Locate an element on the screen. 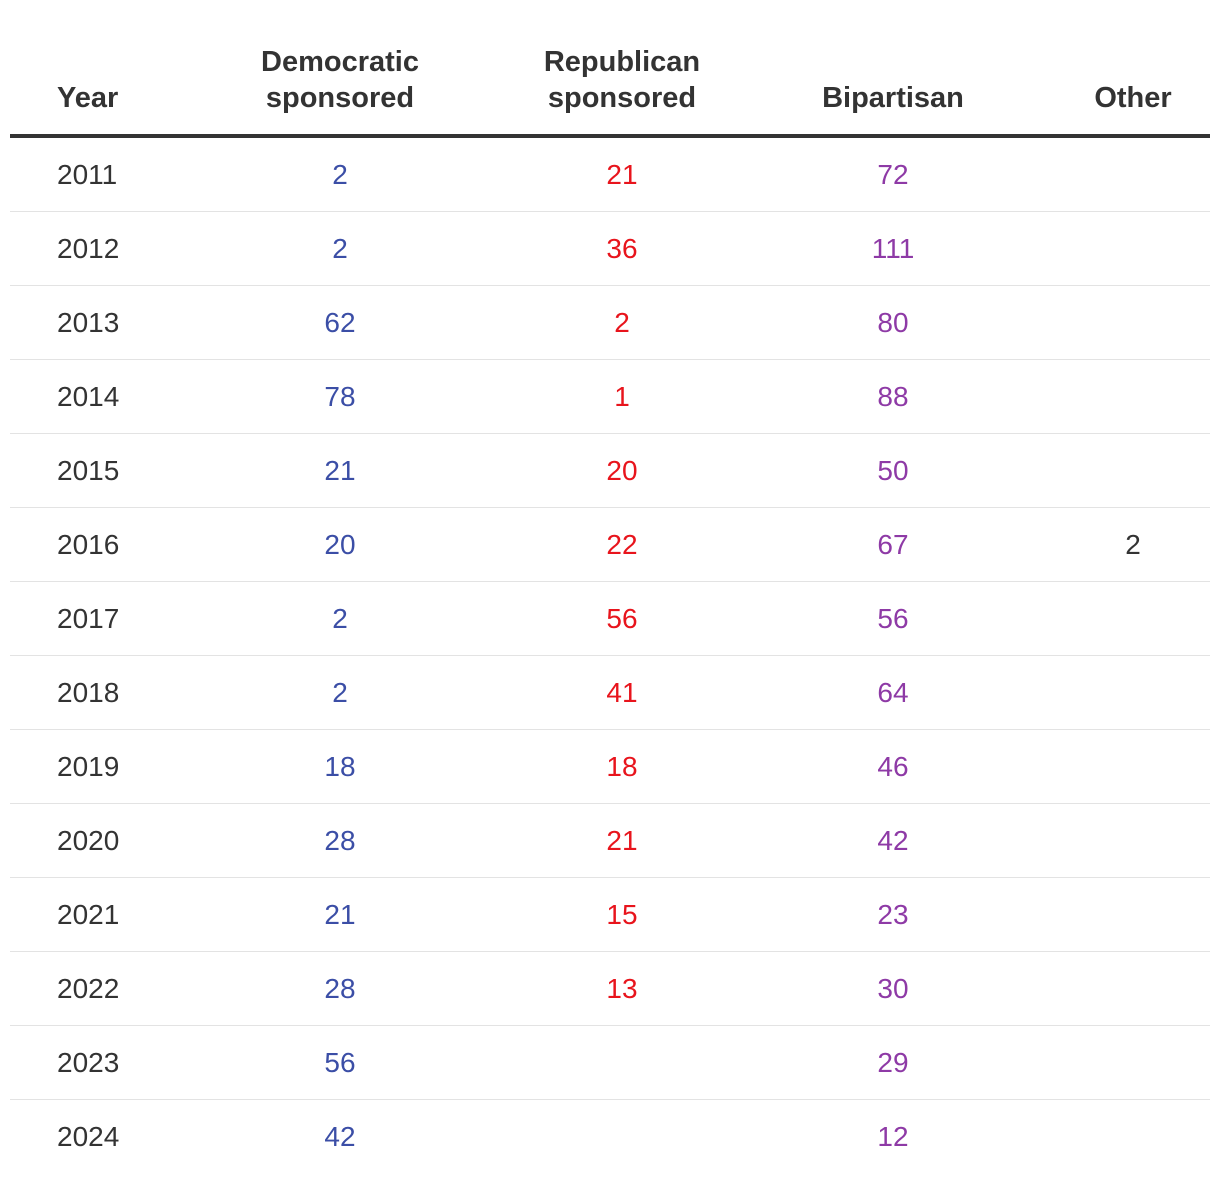  header-year: Year is located at coordinates (88, 98).